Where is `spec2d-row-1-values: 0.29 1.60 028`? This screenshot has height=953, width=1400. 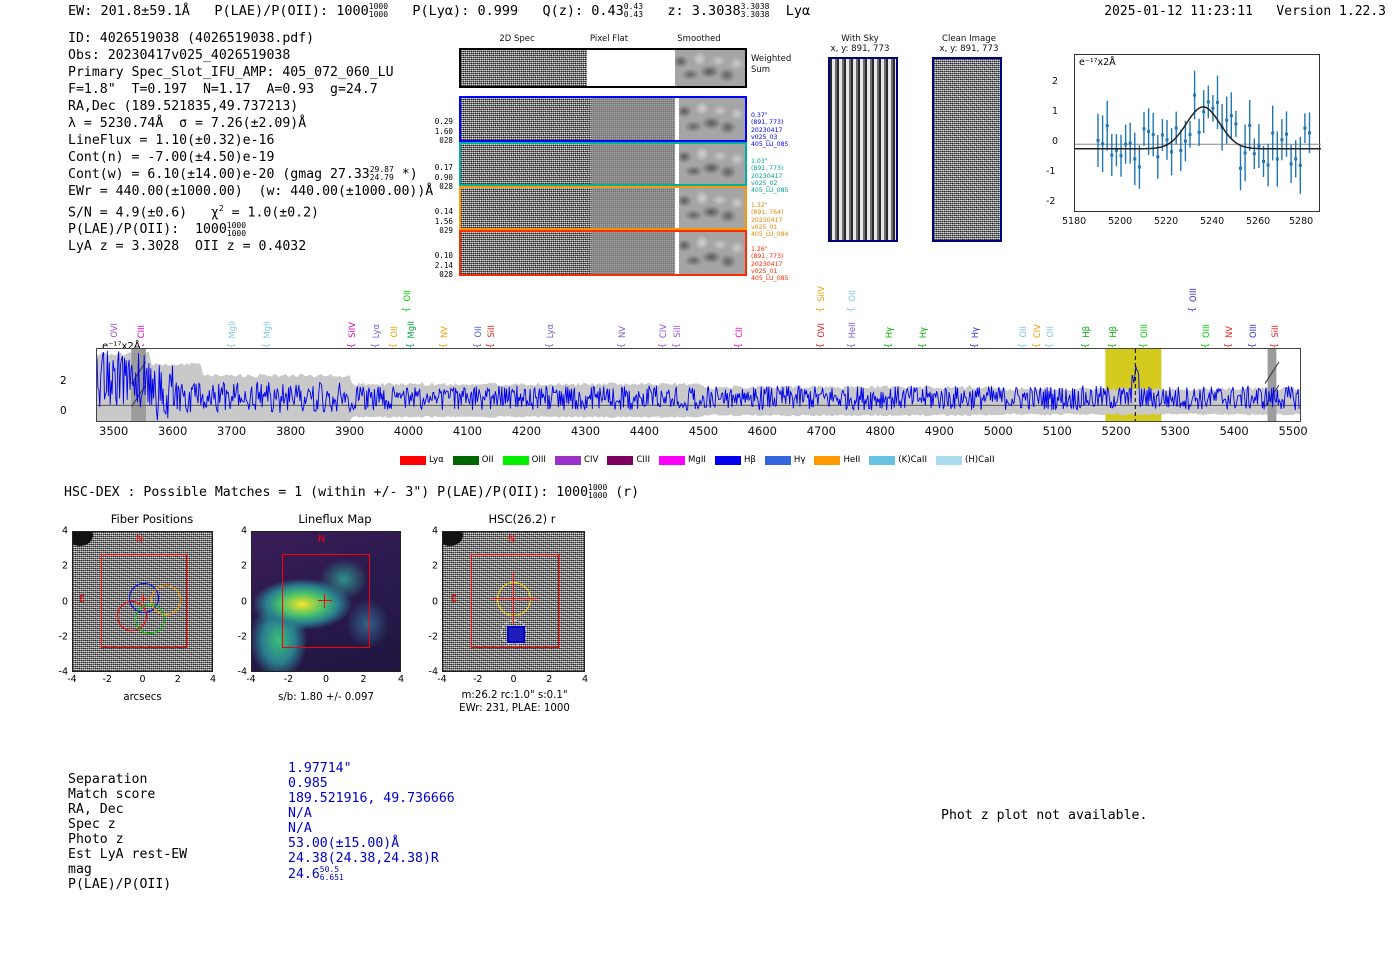
spec2d-row-1-values: 0.29 1.60 028 is located at coordinates (443, 131).